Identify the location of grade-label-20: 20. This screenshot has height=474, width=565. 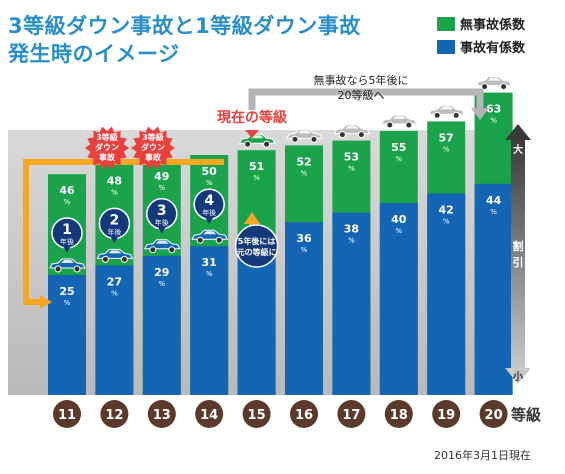
(494, 415).